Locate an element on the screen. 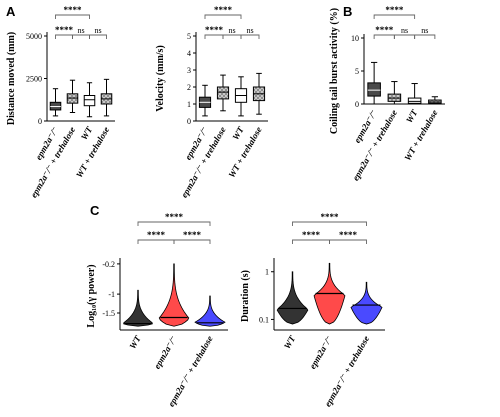 Image resolution: width=500 pixels, height=417 pixels. y-axis-title: Distance moved (mm) is located at coordinates (11, 78).